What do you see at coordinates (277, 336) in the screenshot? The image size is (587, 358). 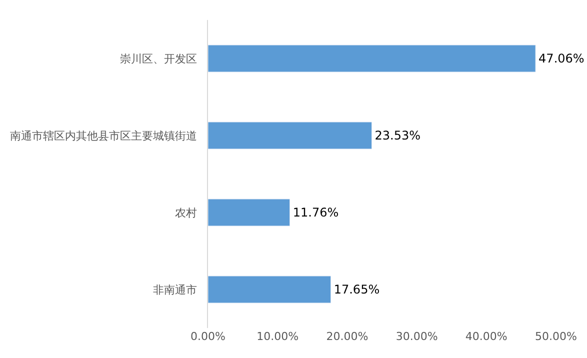 I see `x-tick-label: 10.00%` at bounding box center [277, 336].